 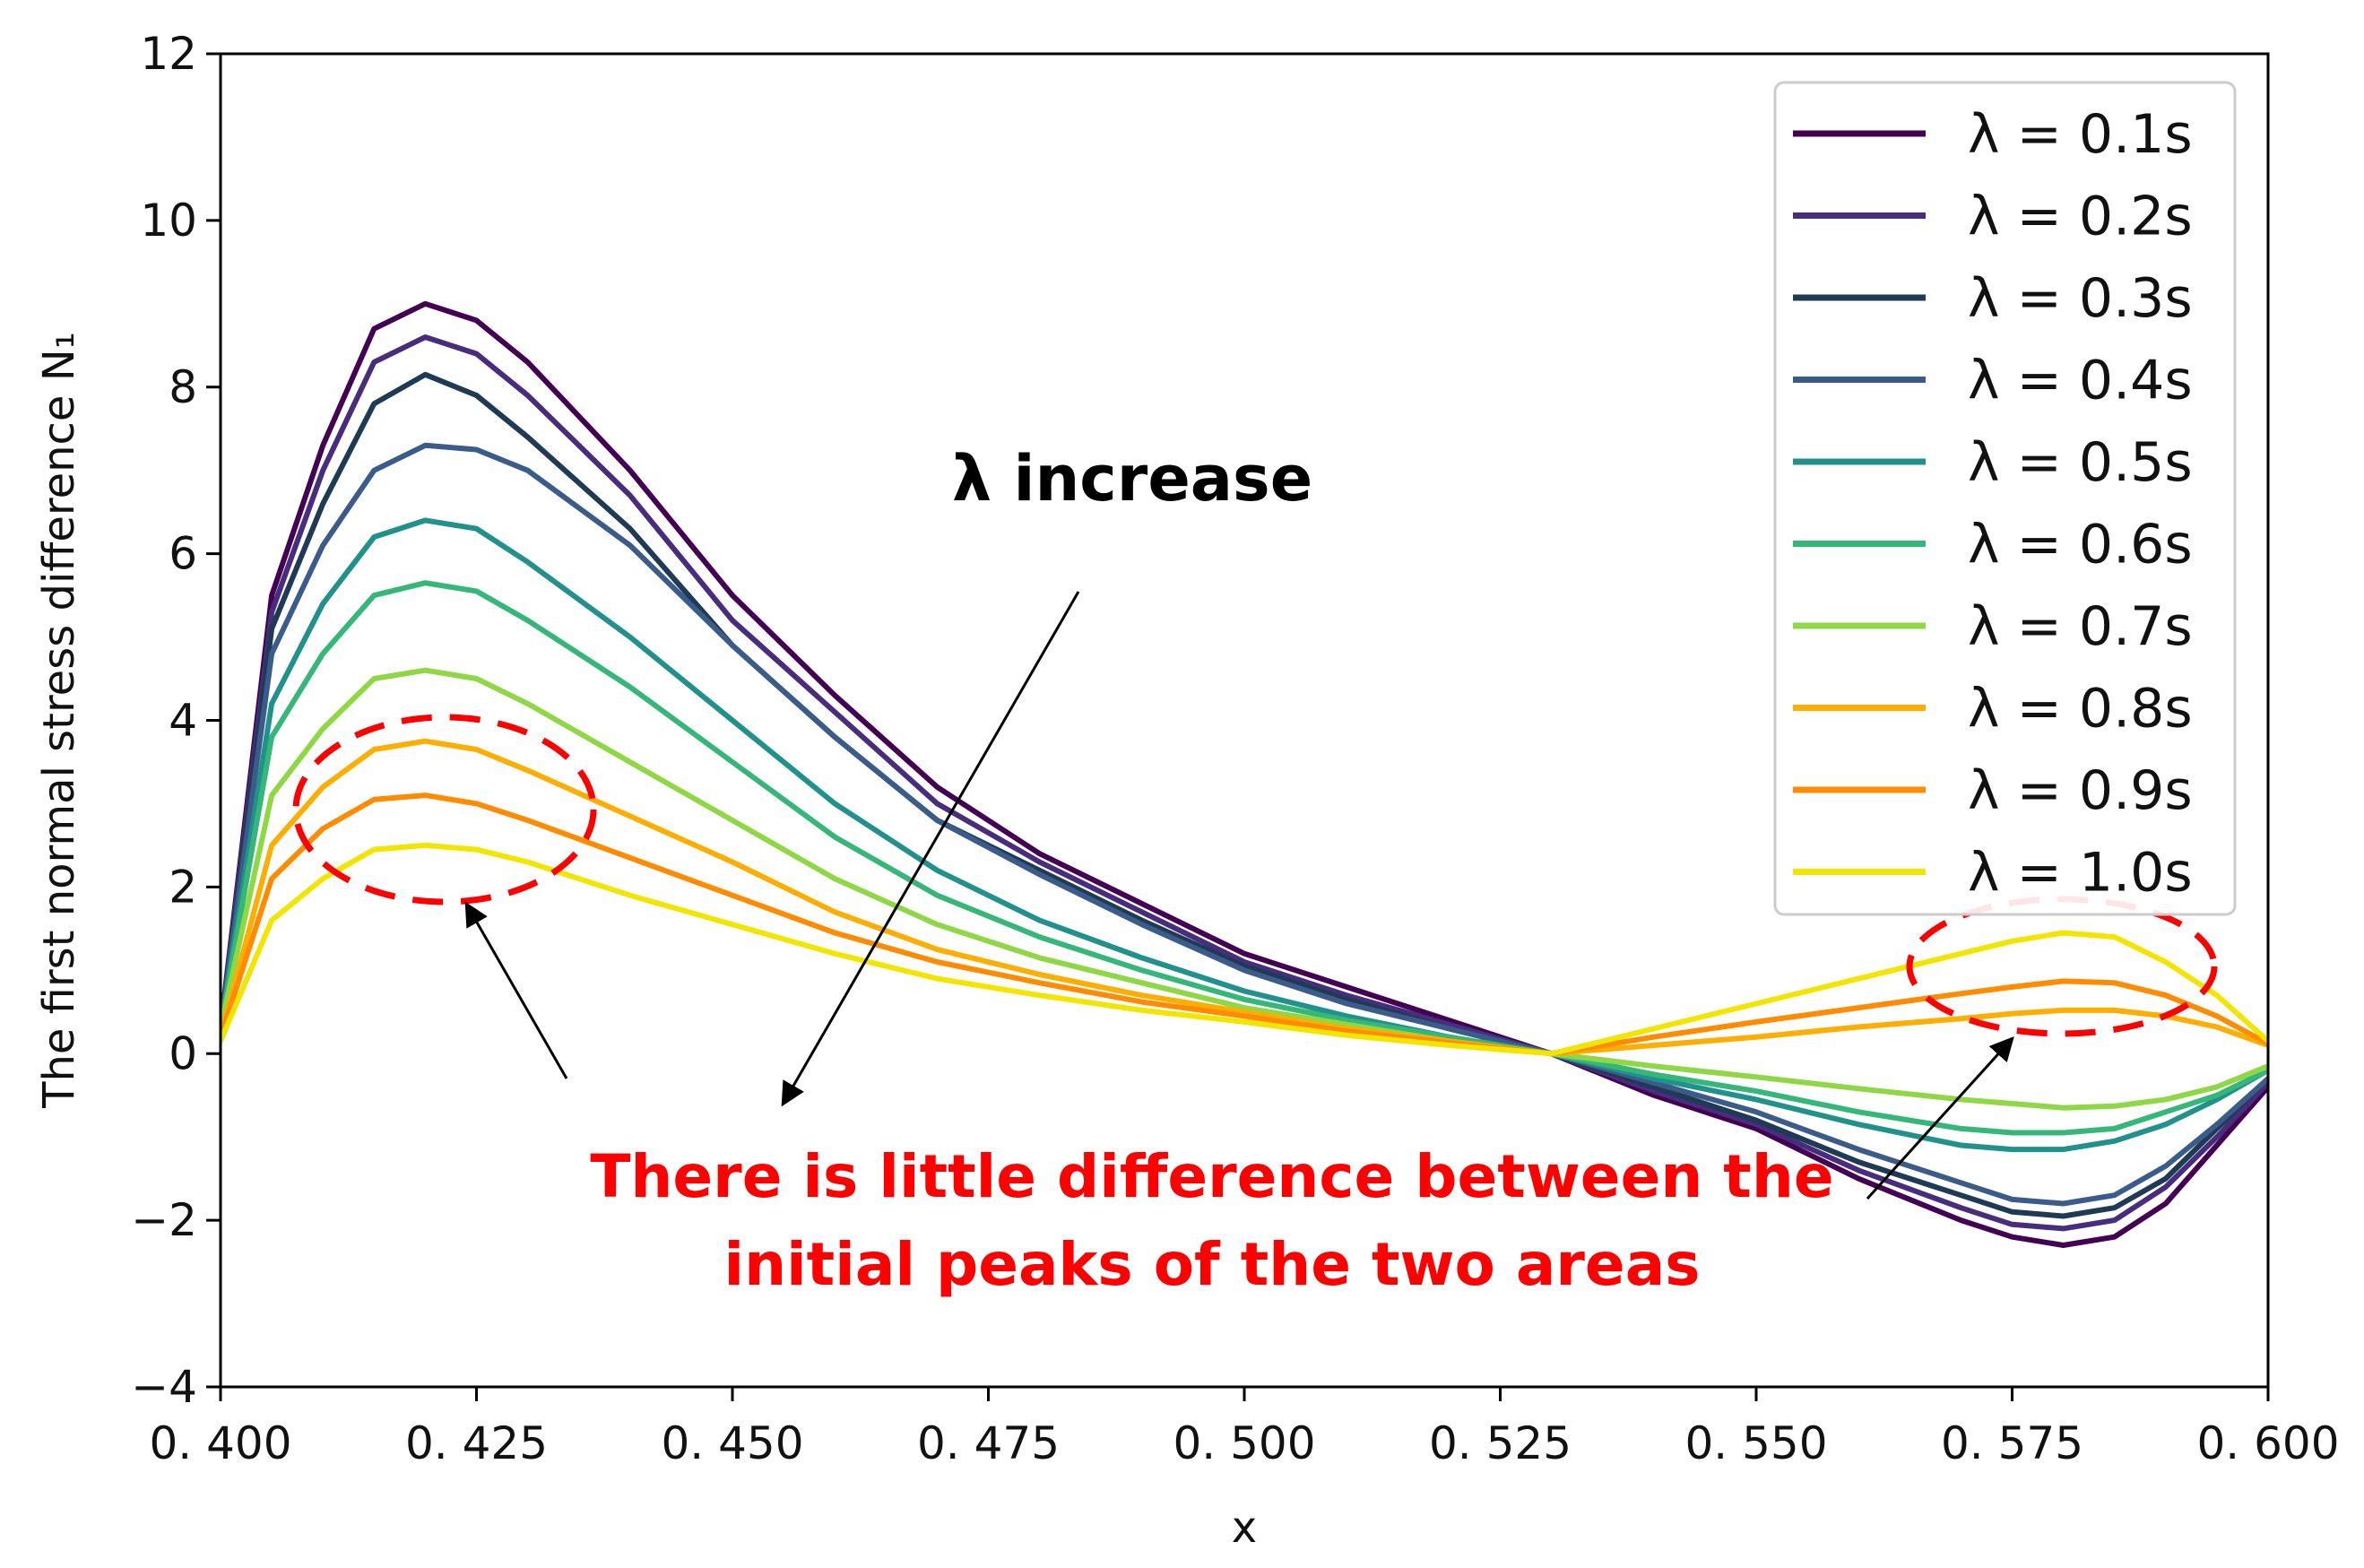 I want to click on legend-label: λ = 0.8s, so click(x=2080, y=709).